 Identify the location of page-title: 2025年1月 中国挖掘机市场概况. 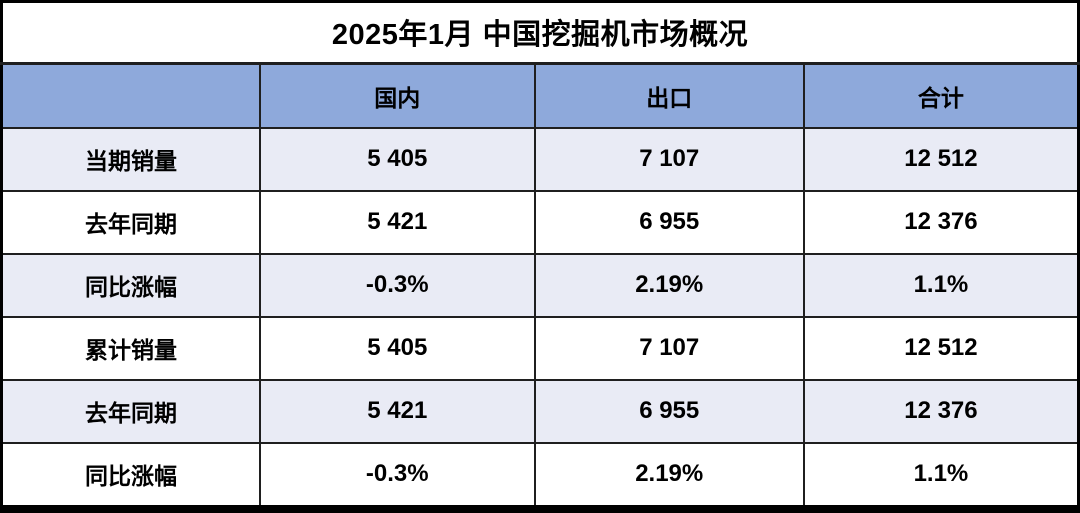
(540, 32).